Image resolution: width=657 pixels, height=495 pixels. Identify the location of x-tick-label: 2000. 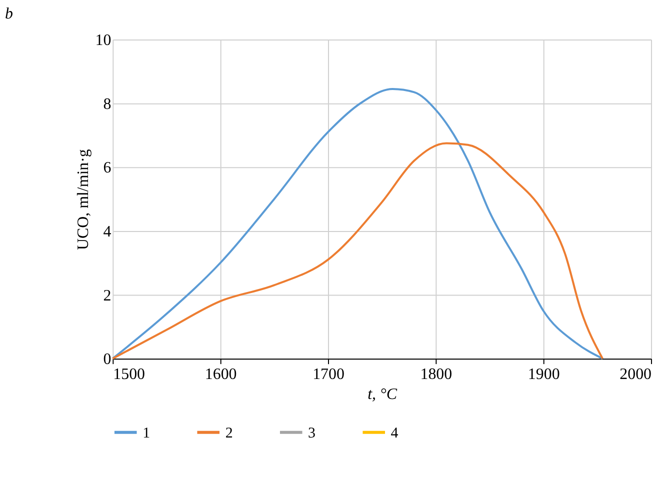
(636, 375).